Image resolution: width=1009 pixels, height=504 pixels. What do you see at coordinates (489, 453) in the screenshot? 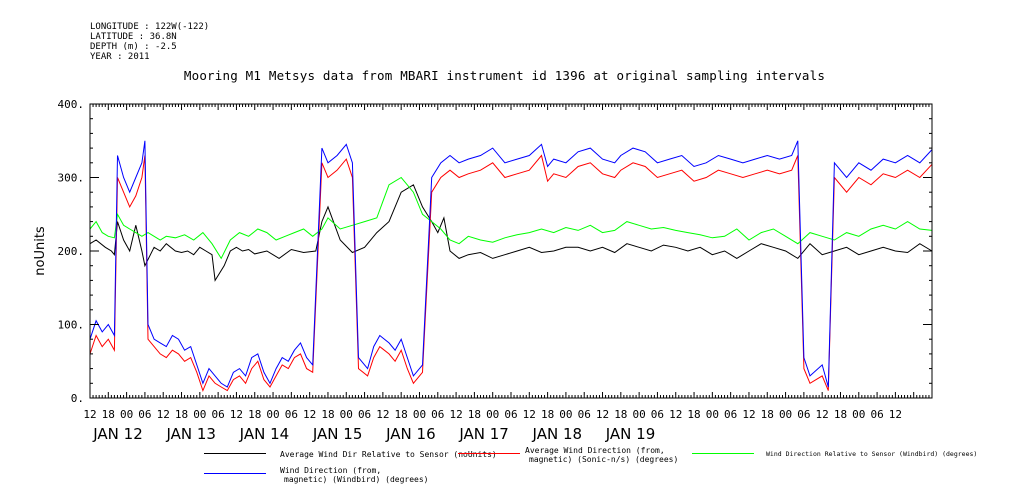
I see `legend-swatch-red` at bounding box center [489, 453].